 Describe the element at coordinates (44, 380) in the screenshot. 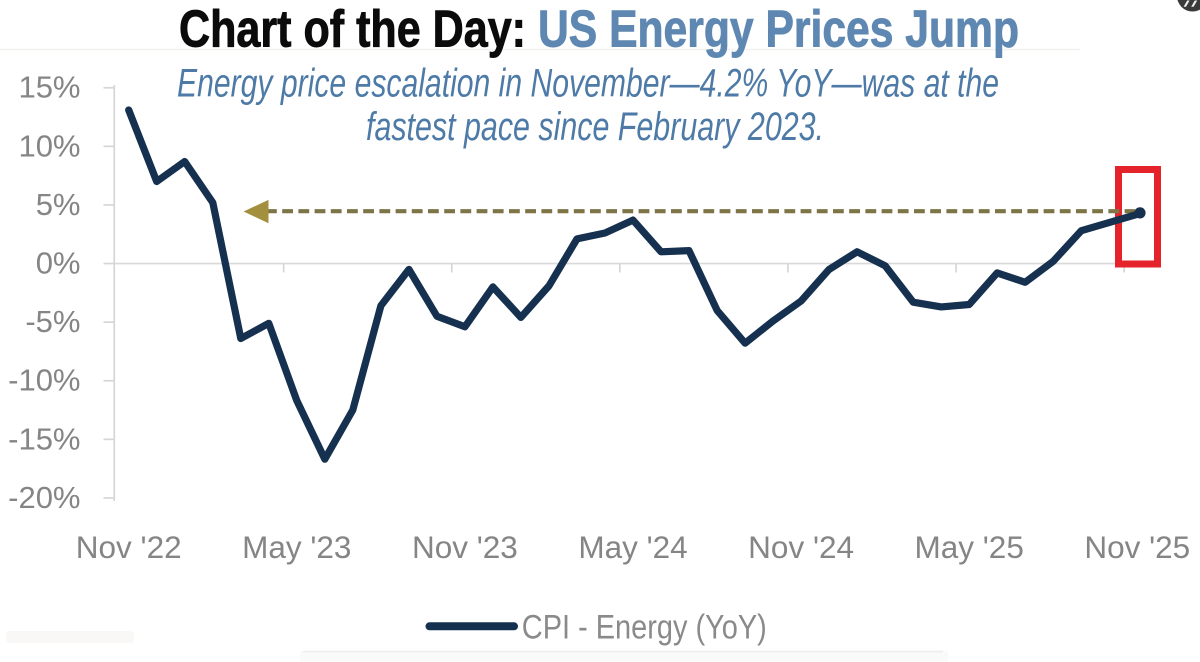

I see `svg-text: -10%` at that location.